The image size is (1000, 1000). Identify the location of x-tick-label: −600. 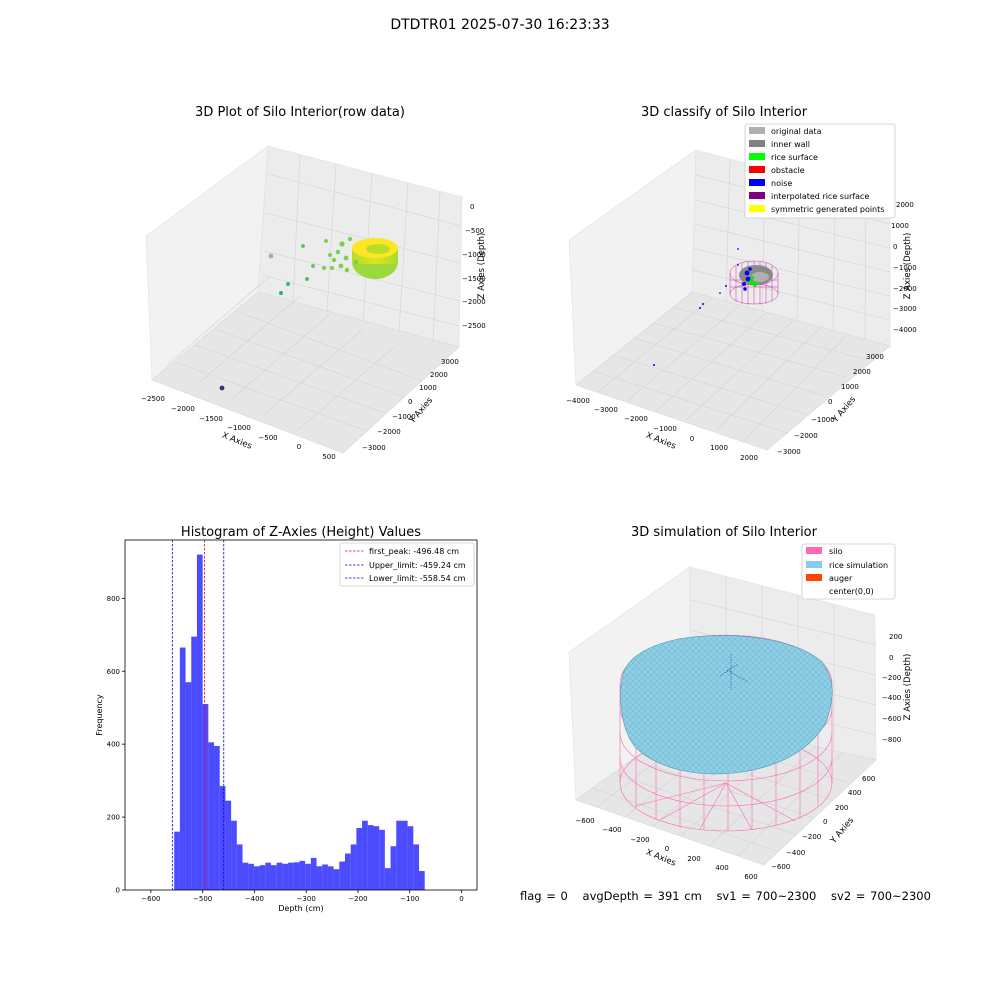
(150, 899).